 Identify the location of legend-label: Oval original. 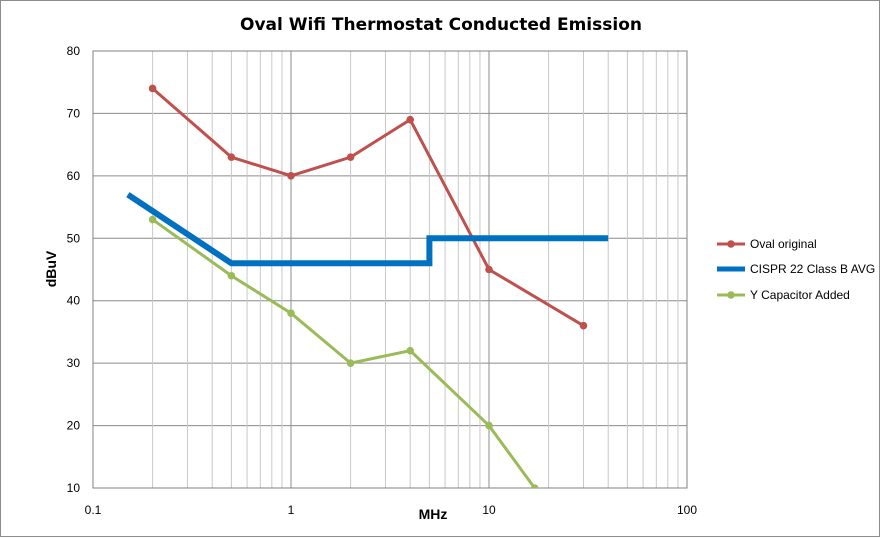
(783, 244).